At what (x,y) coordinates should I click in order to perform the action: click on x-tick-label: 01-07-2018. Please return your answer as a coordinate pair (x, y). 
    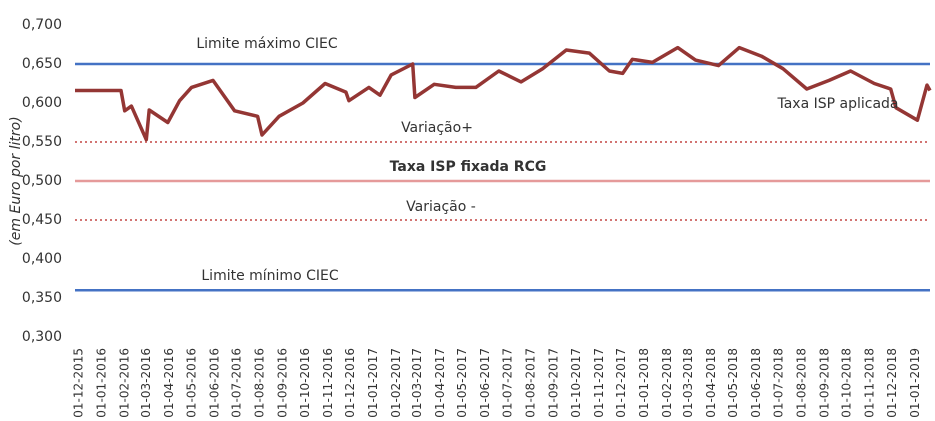
    Looking at the image, I should click on (778, 383).